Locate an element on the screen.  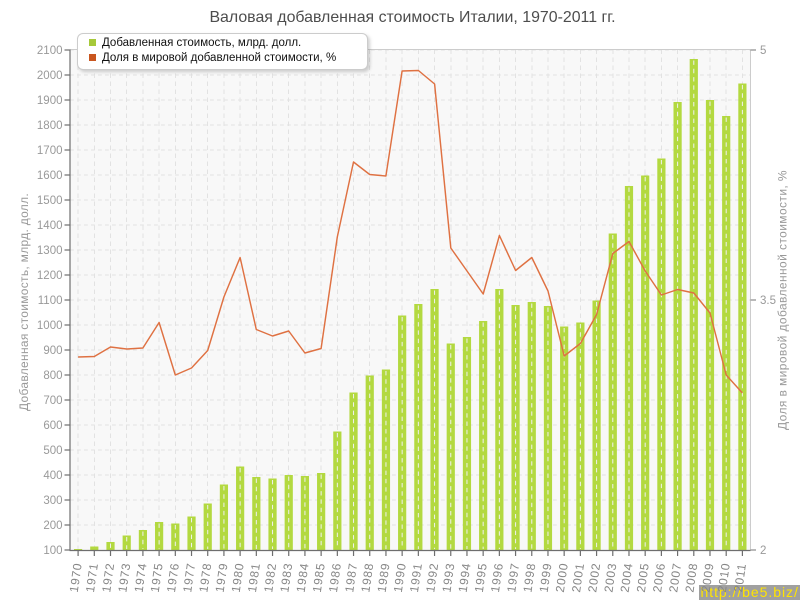
svg-text: 1972 is located at coordinates (108, 578).